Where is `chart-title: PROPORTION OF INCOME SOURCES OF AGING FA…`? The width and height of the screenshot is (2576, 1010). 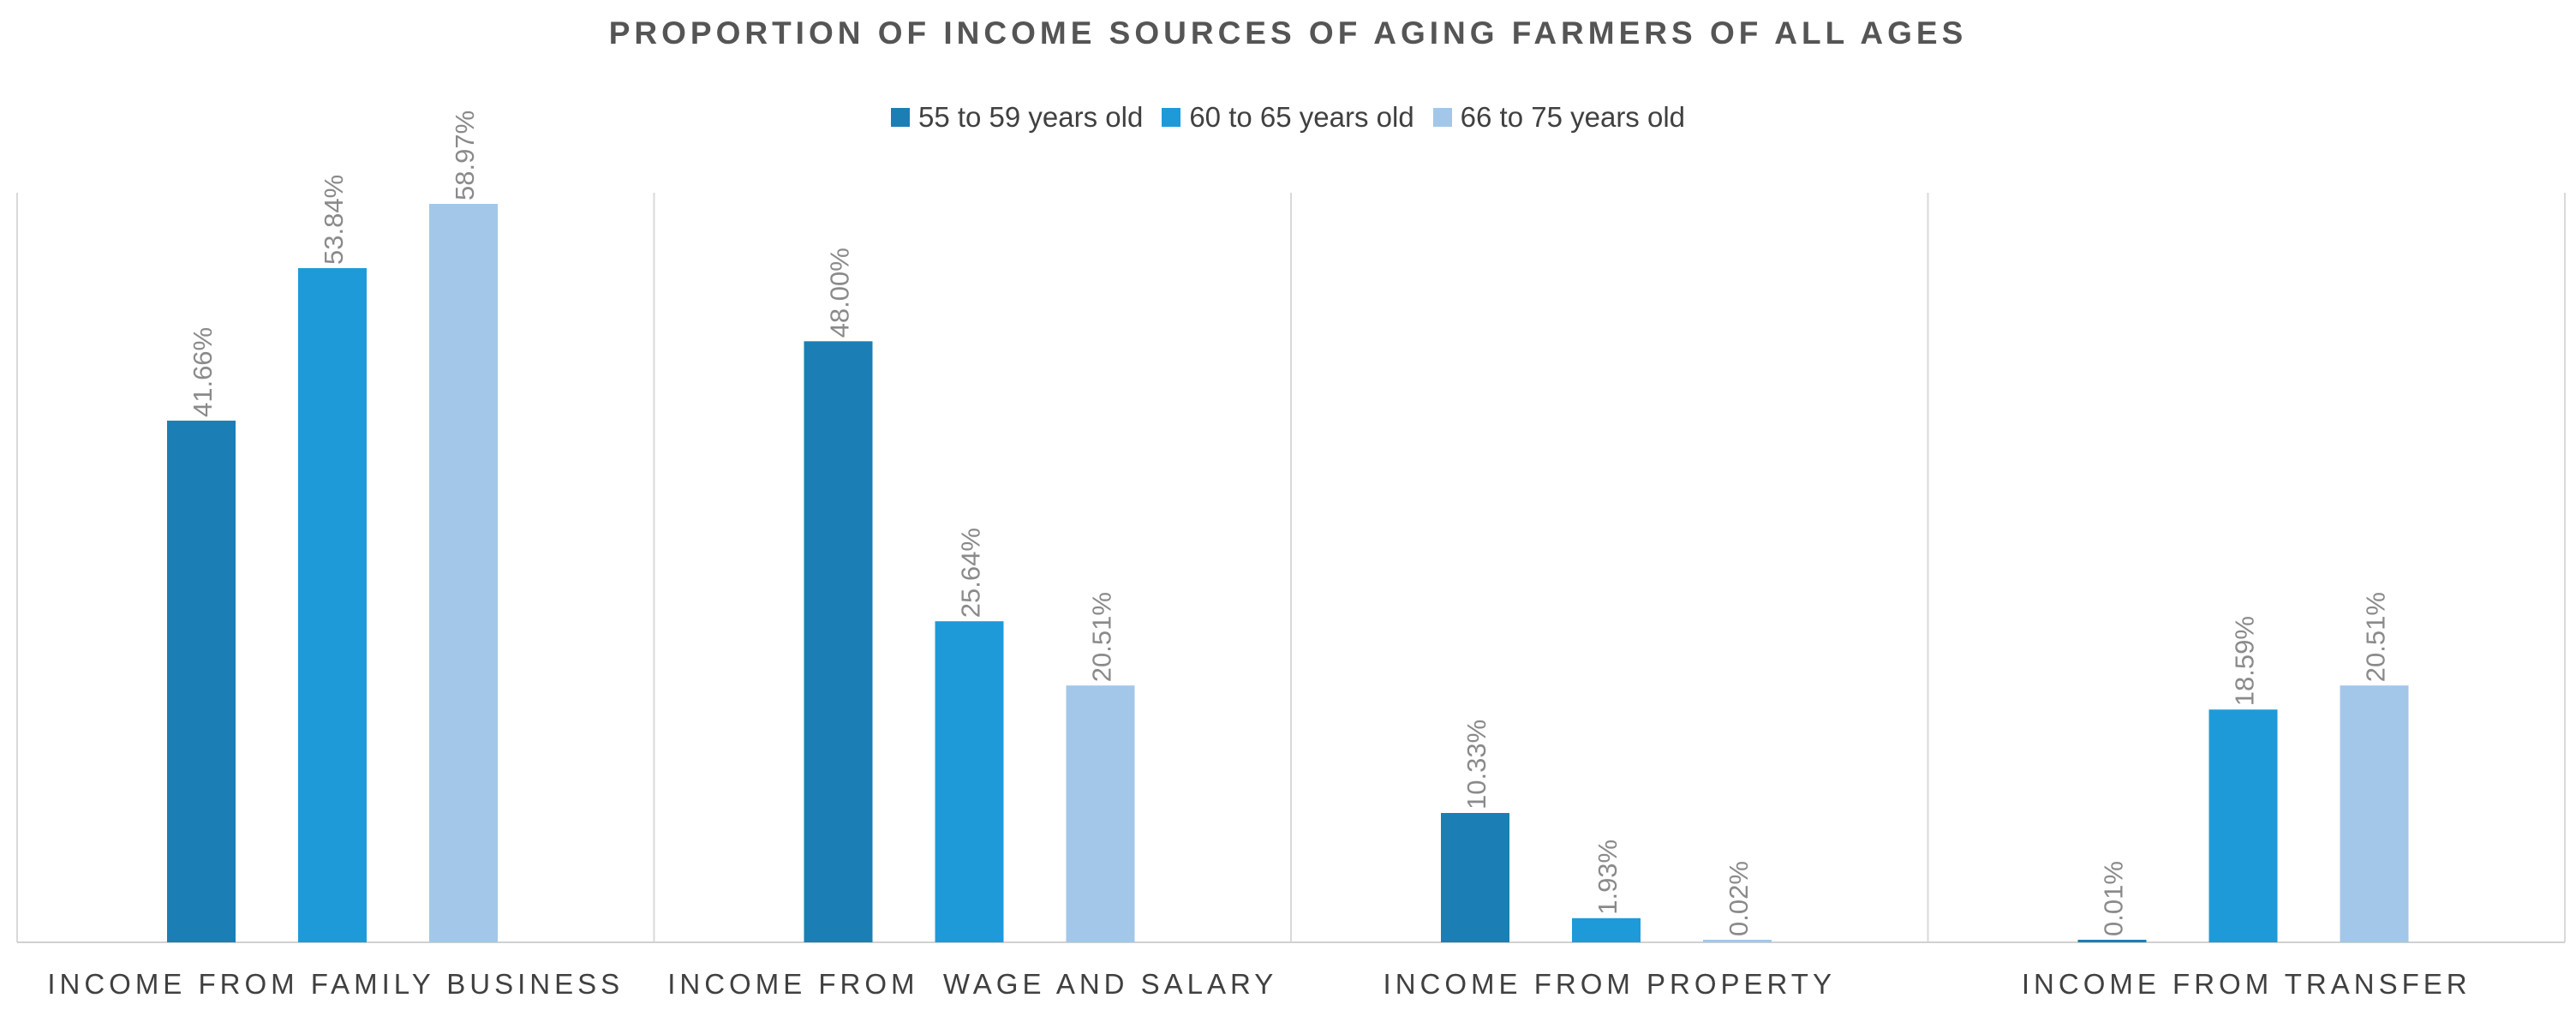 chart-title: PROPORTION OF INCOME SOURCES OF AGING FA… is located at coordinates (1288, 33).